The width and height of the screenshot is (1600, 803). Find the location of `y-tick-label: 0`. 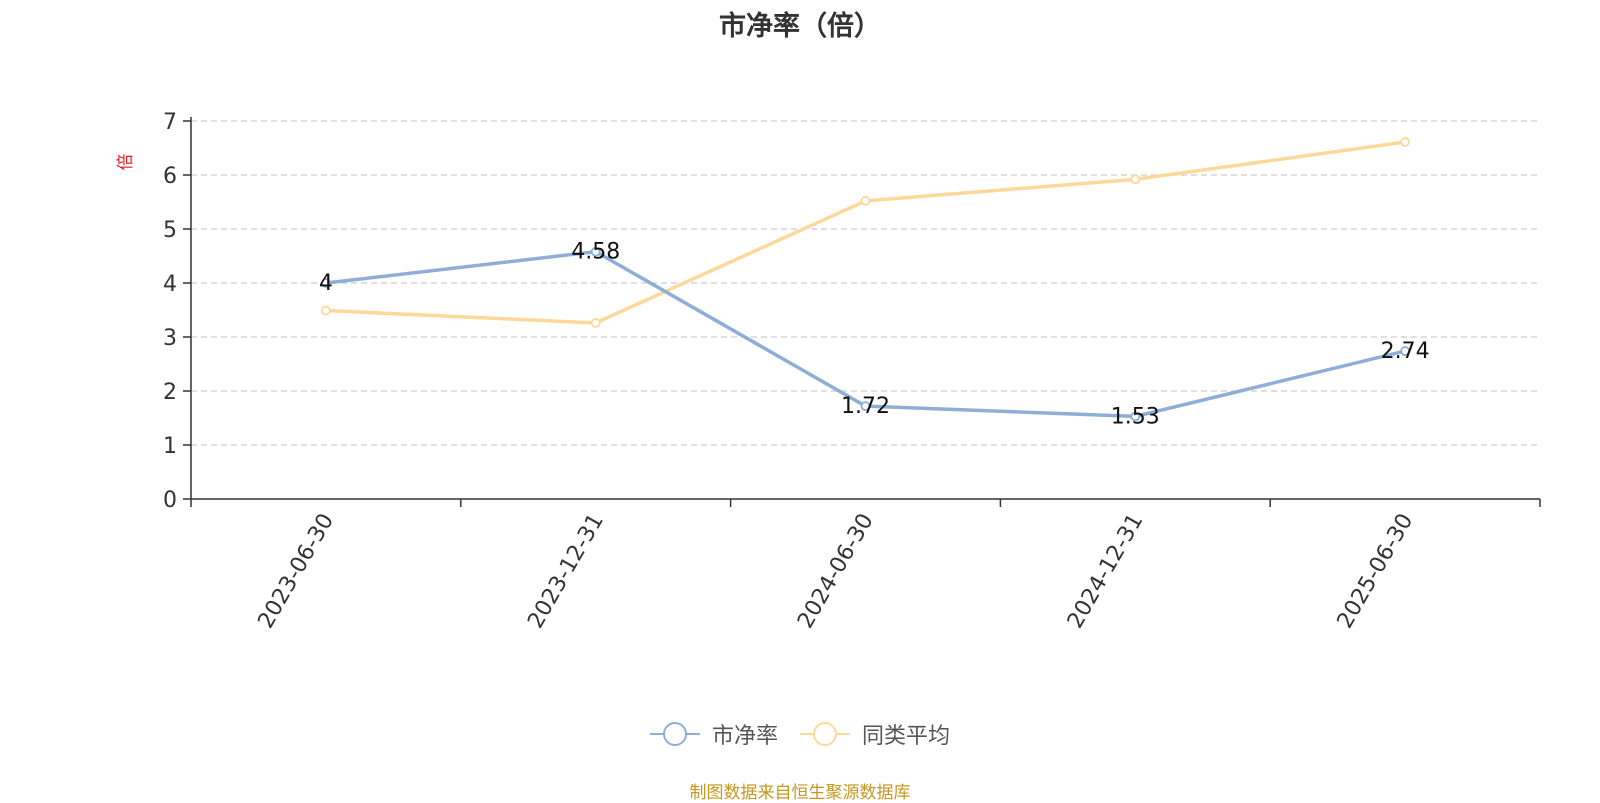

y-tick-label: 0 is located at coordinates (170, 500).